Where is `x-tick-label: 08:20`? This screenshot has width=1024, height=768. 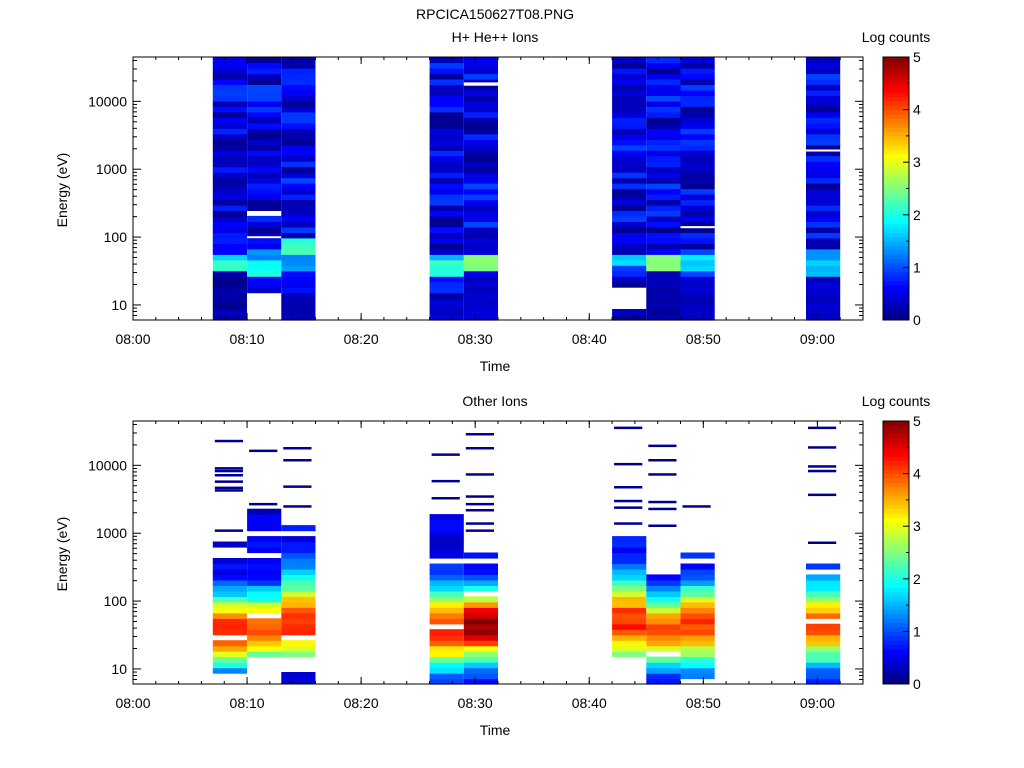 x-tick-label: 08:20 is located at coordinates (361, 339).